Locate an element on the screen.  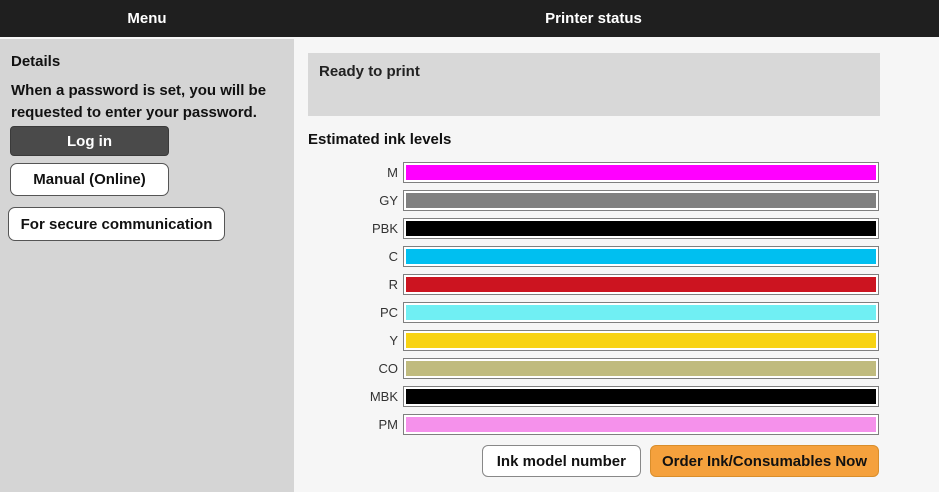
ink-label: CO is located at coordinates (388, 368).